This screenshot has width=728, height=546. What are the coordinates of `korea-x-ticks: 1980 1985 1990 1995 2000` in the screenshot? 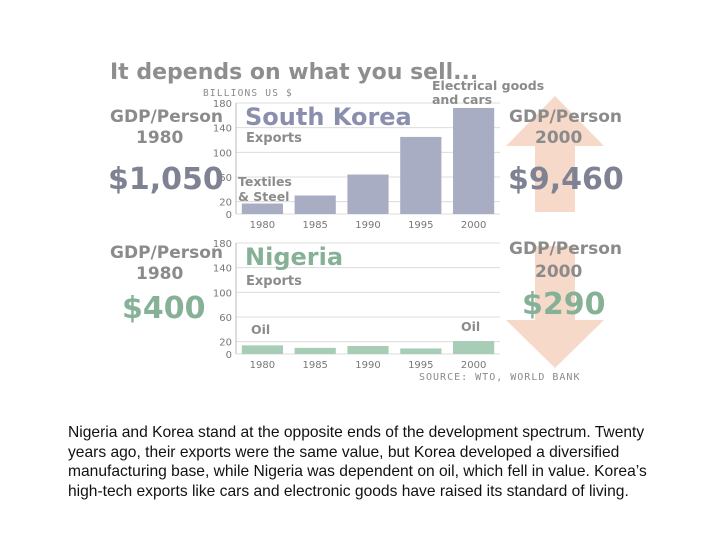 It's located at (368, 225).